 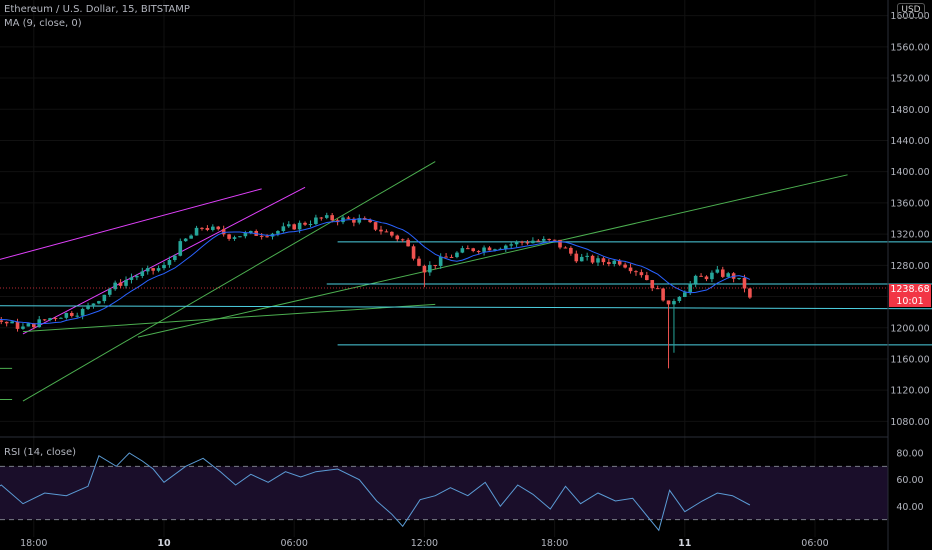 I want to click on ma-legend: MA (9, close, 0), so click(x=43, y=23).